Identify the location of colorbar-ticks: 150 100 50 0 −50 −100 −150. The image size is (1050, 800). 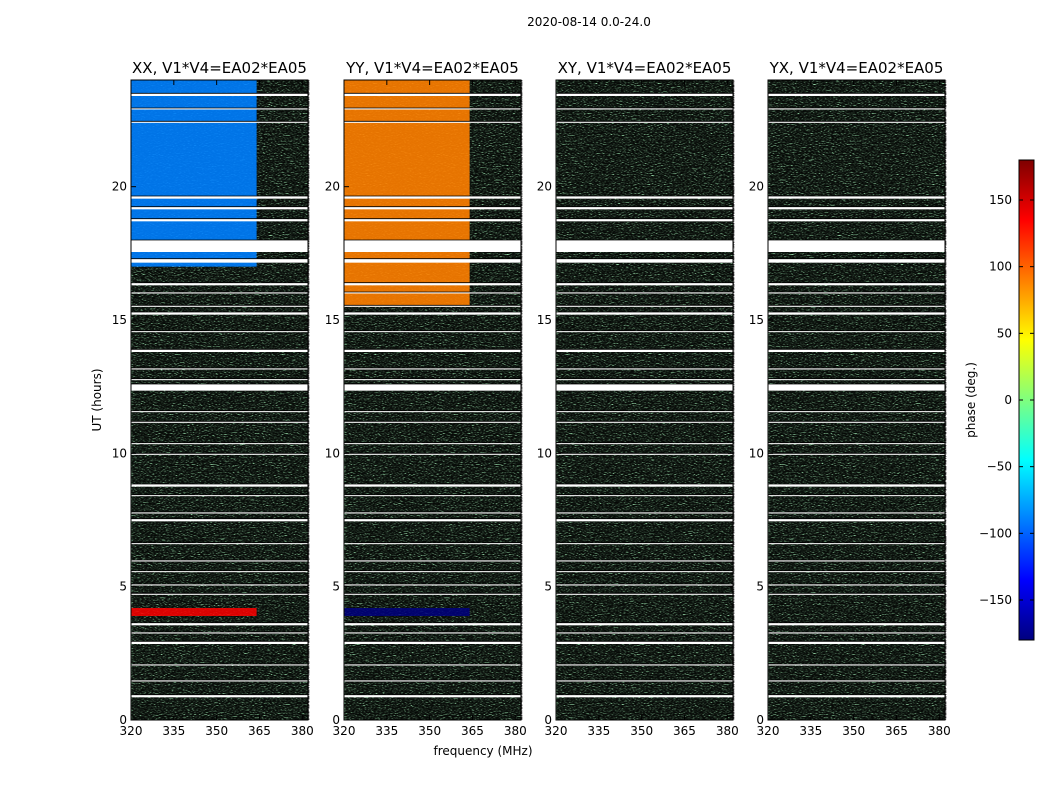
(1006, 400).